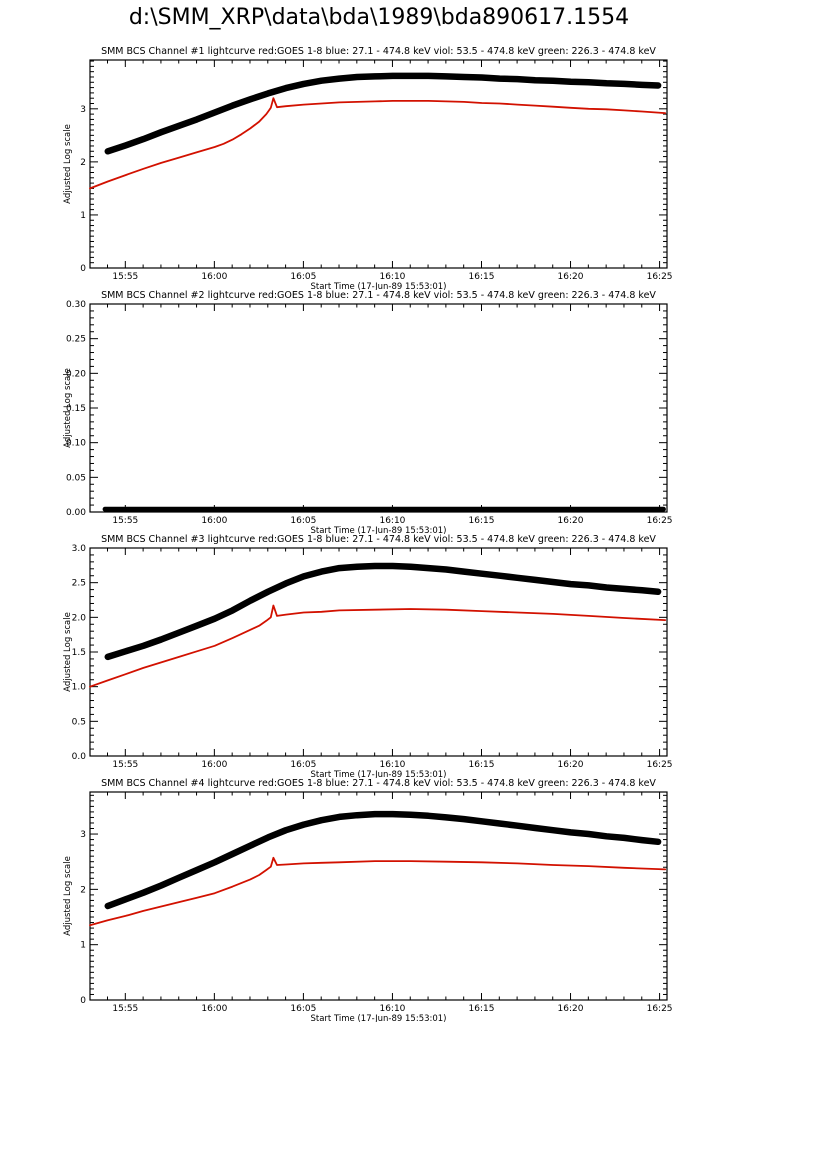 The height and width of the screenshot is (1169, 826). I want to click on y-tick-label: 1.0, so click(79, 688).